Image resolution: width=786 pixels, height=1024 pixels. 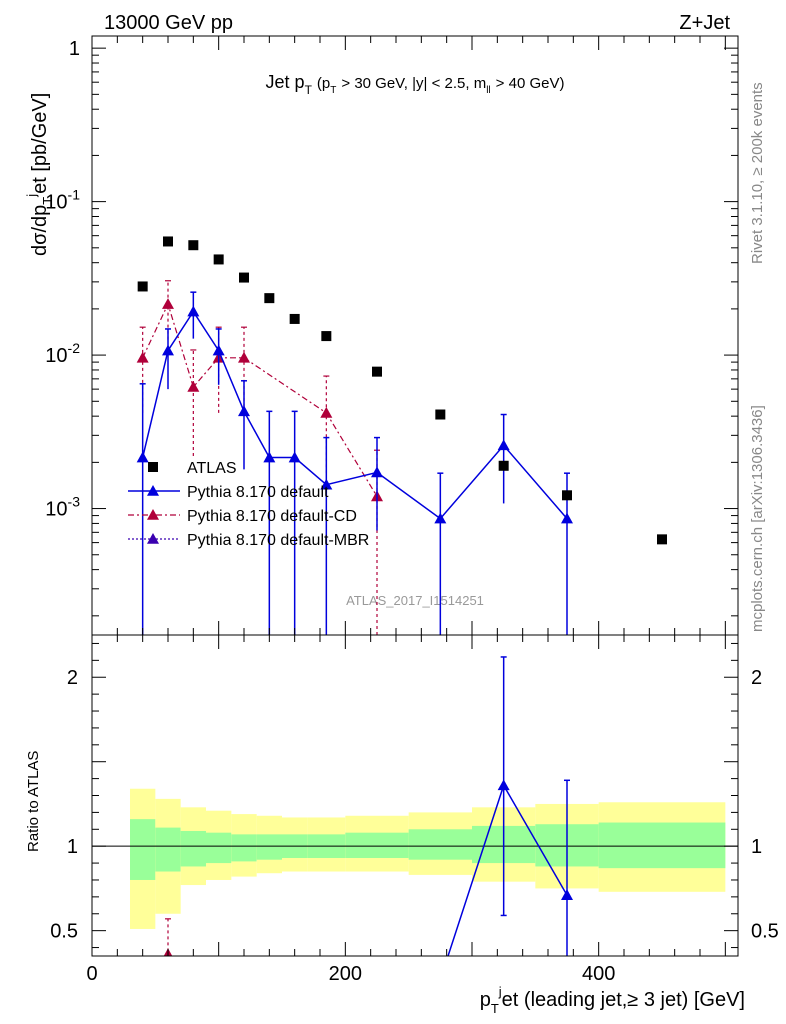 I want to click on legend-marker-default, so click(x=153, y=490).